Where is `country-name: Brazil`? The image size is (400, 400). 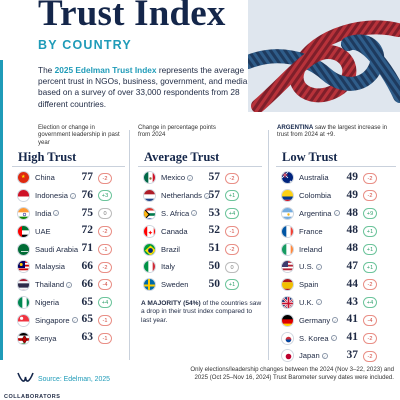
country-name: Brazil is located at coordinates (170, 249).